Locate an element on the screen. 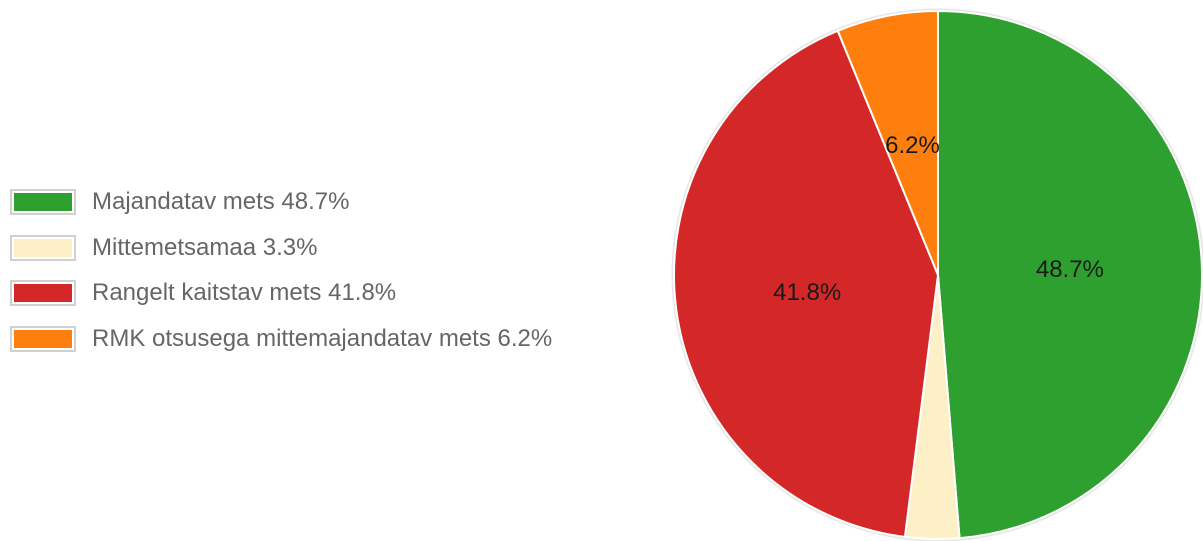 The width and height of the screenshot is (1203, 541). legend-item-rmk-otsusega-mittemajandatav-mets: RMK otsusega mittemajandatav mets 6.2% is located at coordinates (340, 339).